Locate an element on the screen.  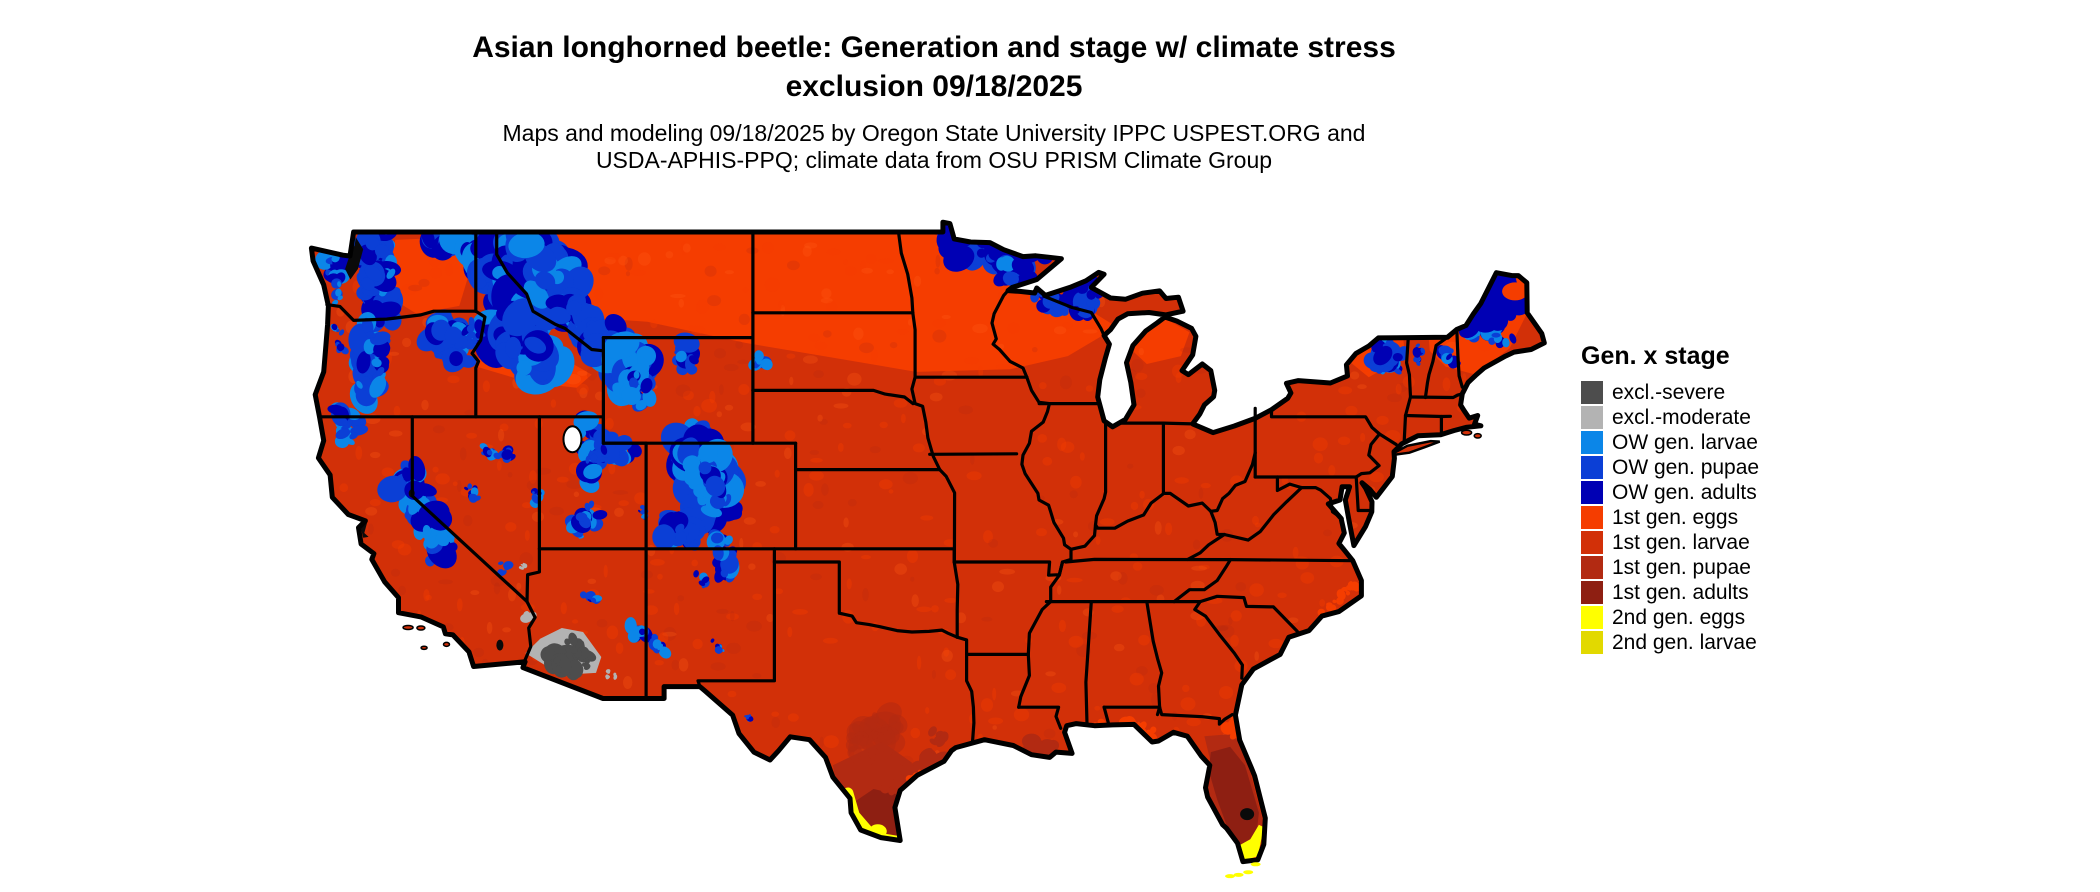
legend-label: 1st gen. adults is located at coordinates (1680, 592).